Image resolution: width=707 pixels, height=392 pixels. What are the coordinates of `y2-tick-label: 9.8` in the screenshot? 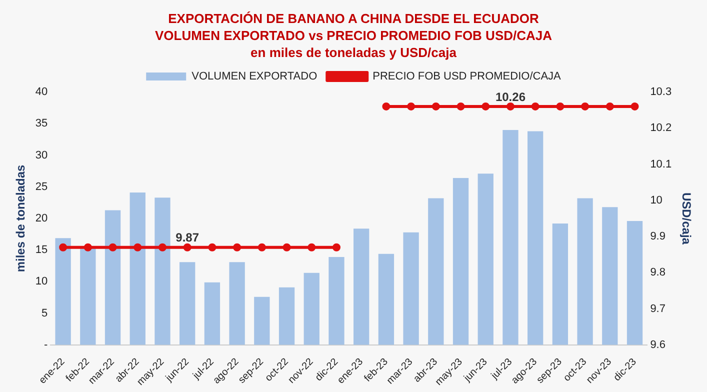 It's located at (658, 272).